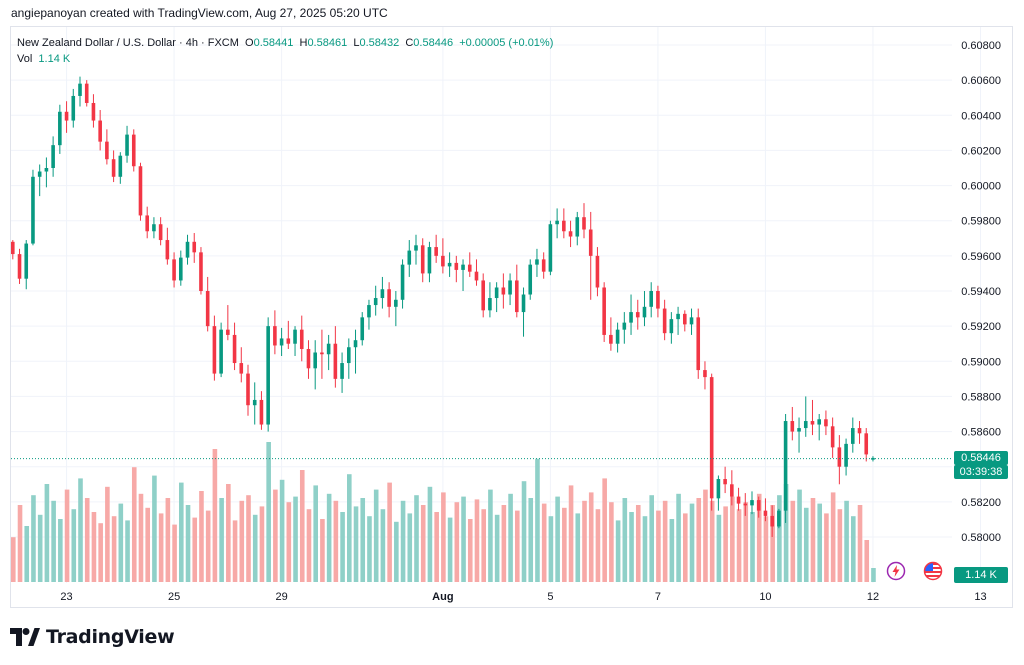 Image resolution: width=1024 pixels, height=665 pixels. I want to click on legend-change: +0.00005 (+0.01%), so click(506, 43).